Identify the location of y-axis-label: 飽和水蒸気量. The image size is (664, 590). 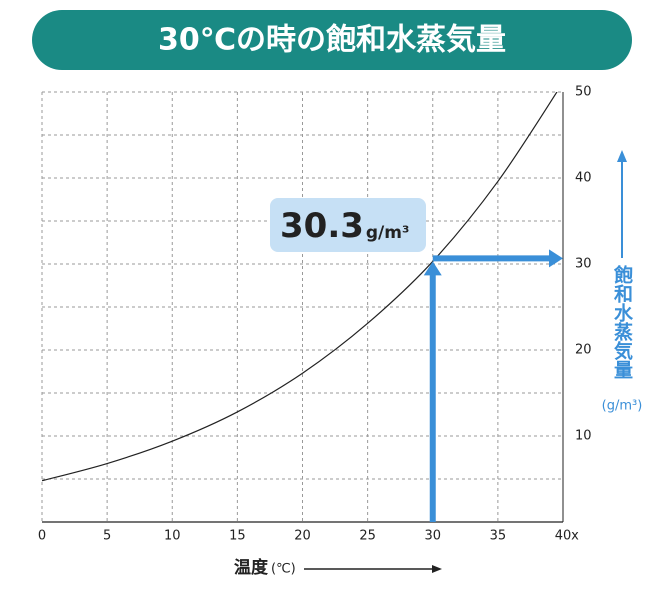
(622, 321).